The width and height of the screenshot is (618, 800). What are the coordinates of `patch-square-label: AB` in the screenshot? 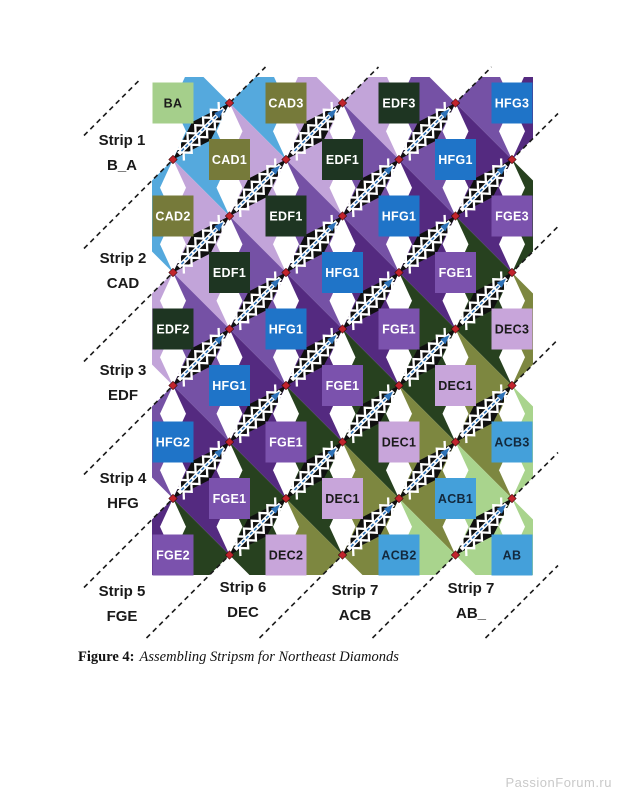 It's located at (512, 556).